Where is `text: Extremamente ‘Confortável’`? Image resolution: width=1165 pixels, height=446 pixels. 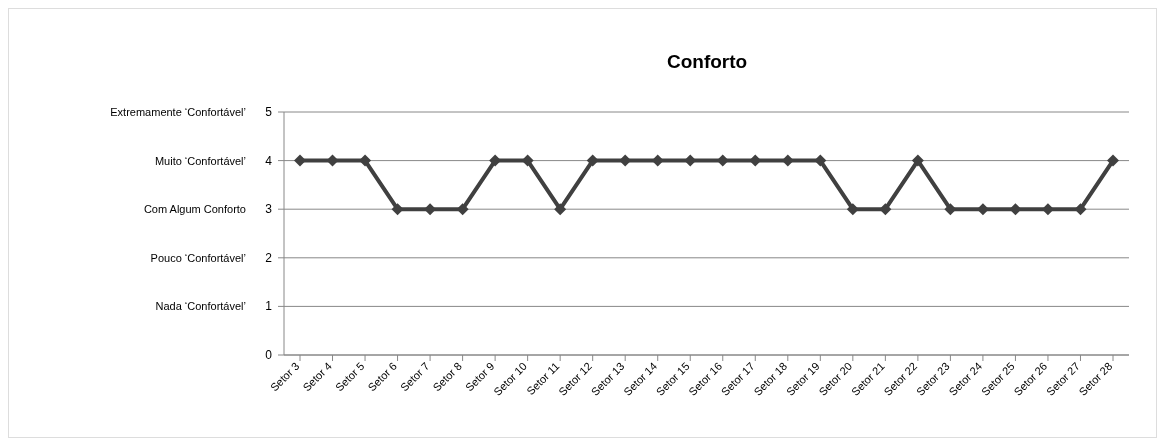
text: Extremamente ‘Confortável’ is located at coordinates (178, 112).